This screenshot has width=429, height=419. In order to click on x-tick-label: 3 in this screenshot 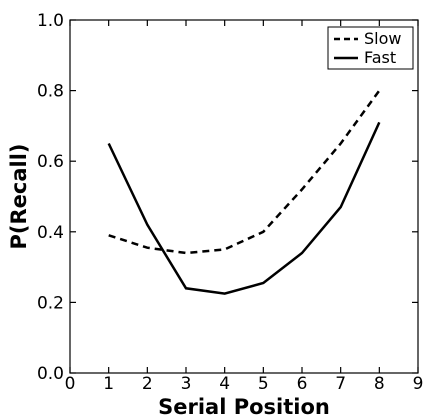, I will do `click(186, 384)`.